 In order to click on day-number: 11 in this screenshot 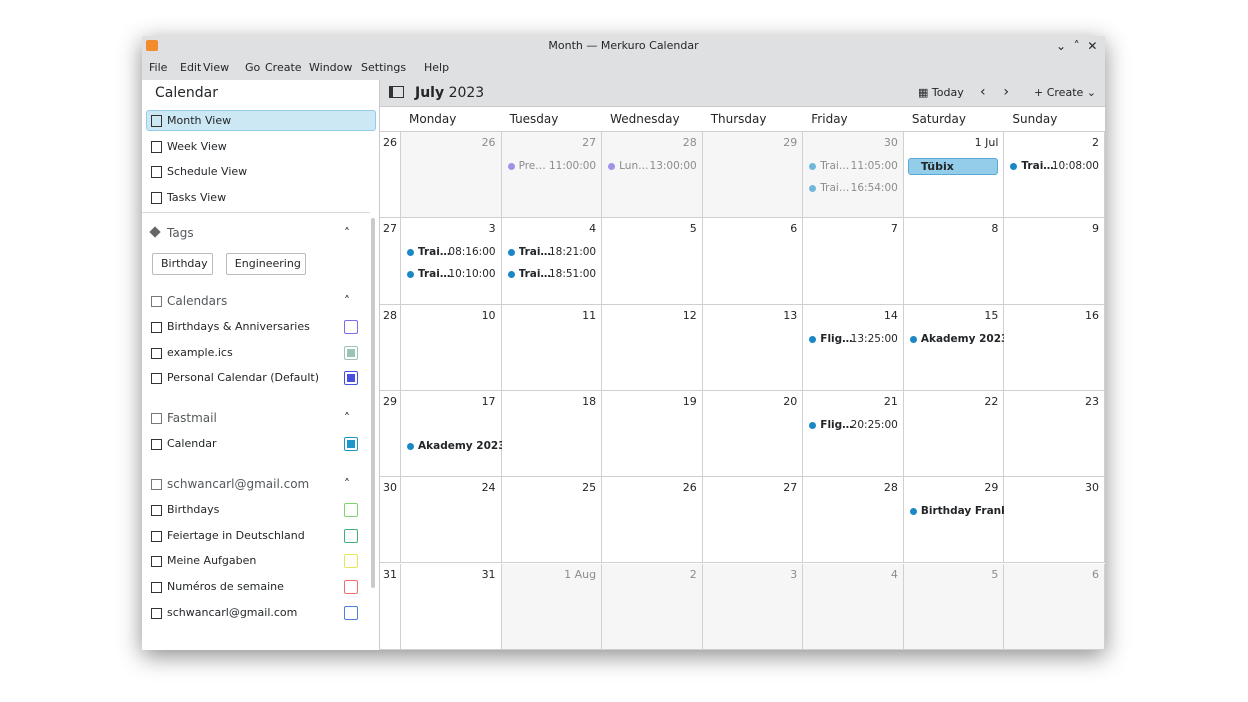, I will do `click(589, 315)`.